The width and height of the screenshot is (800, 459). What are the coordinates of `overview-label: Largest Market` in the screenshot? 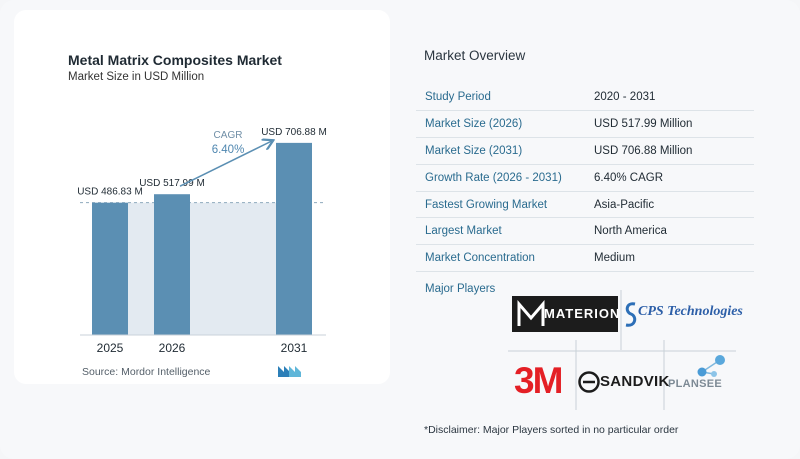 It's located at (501, 231).